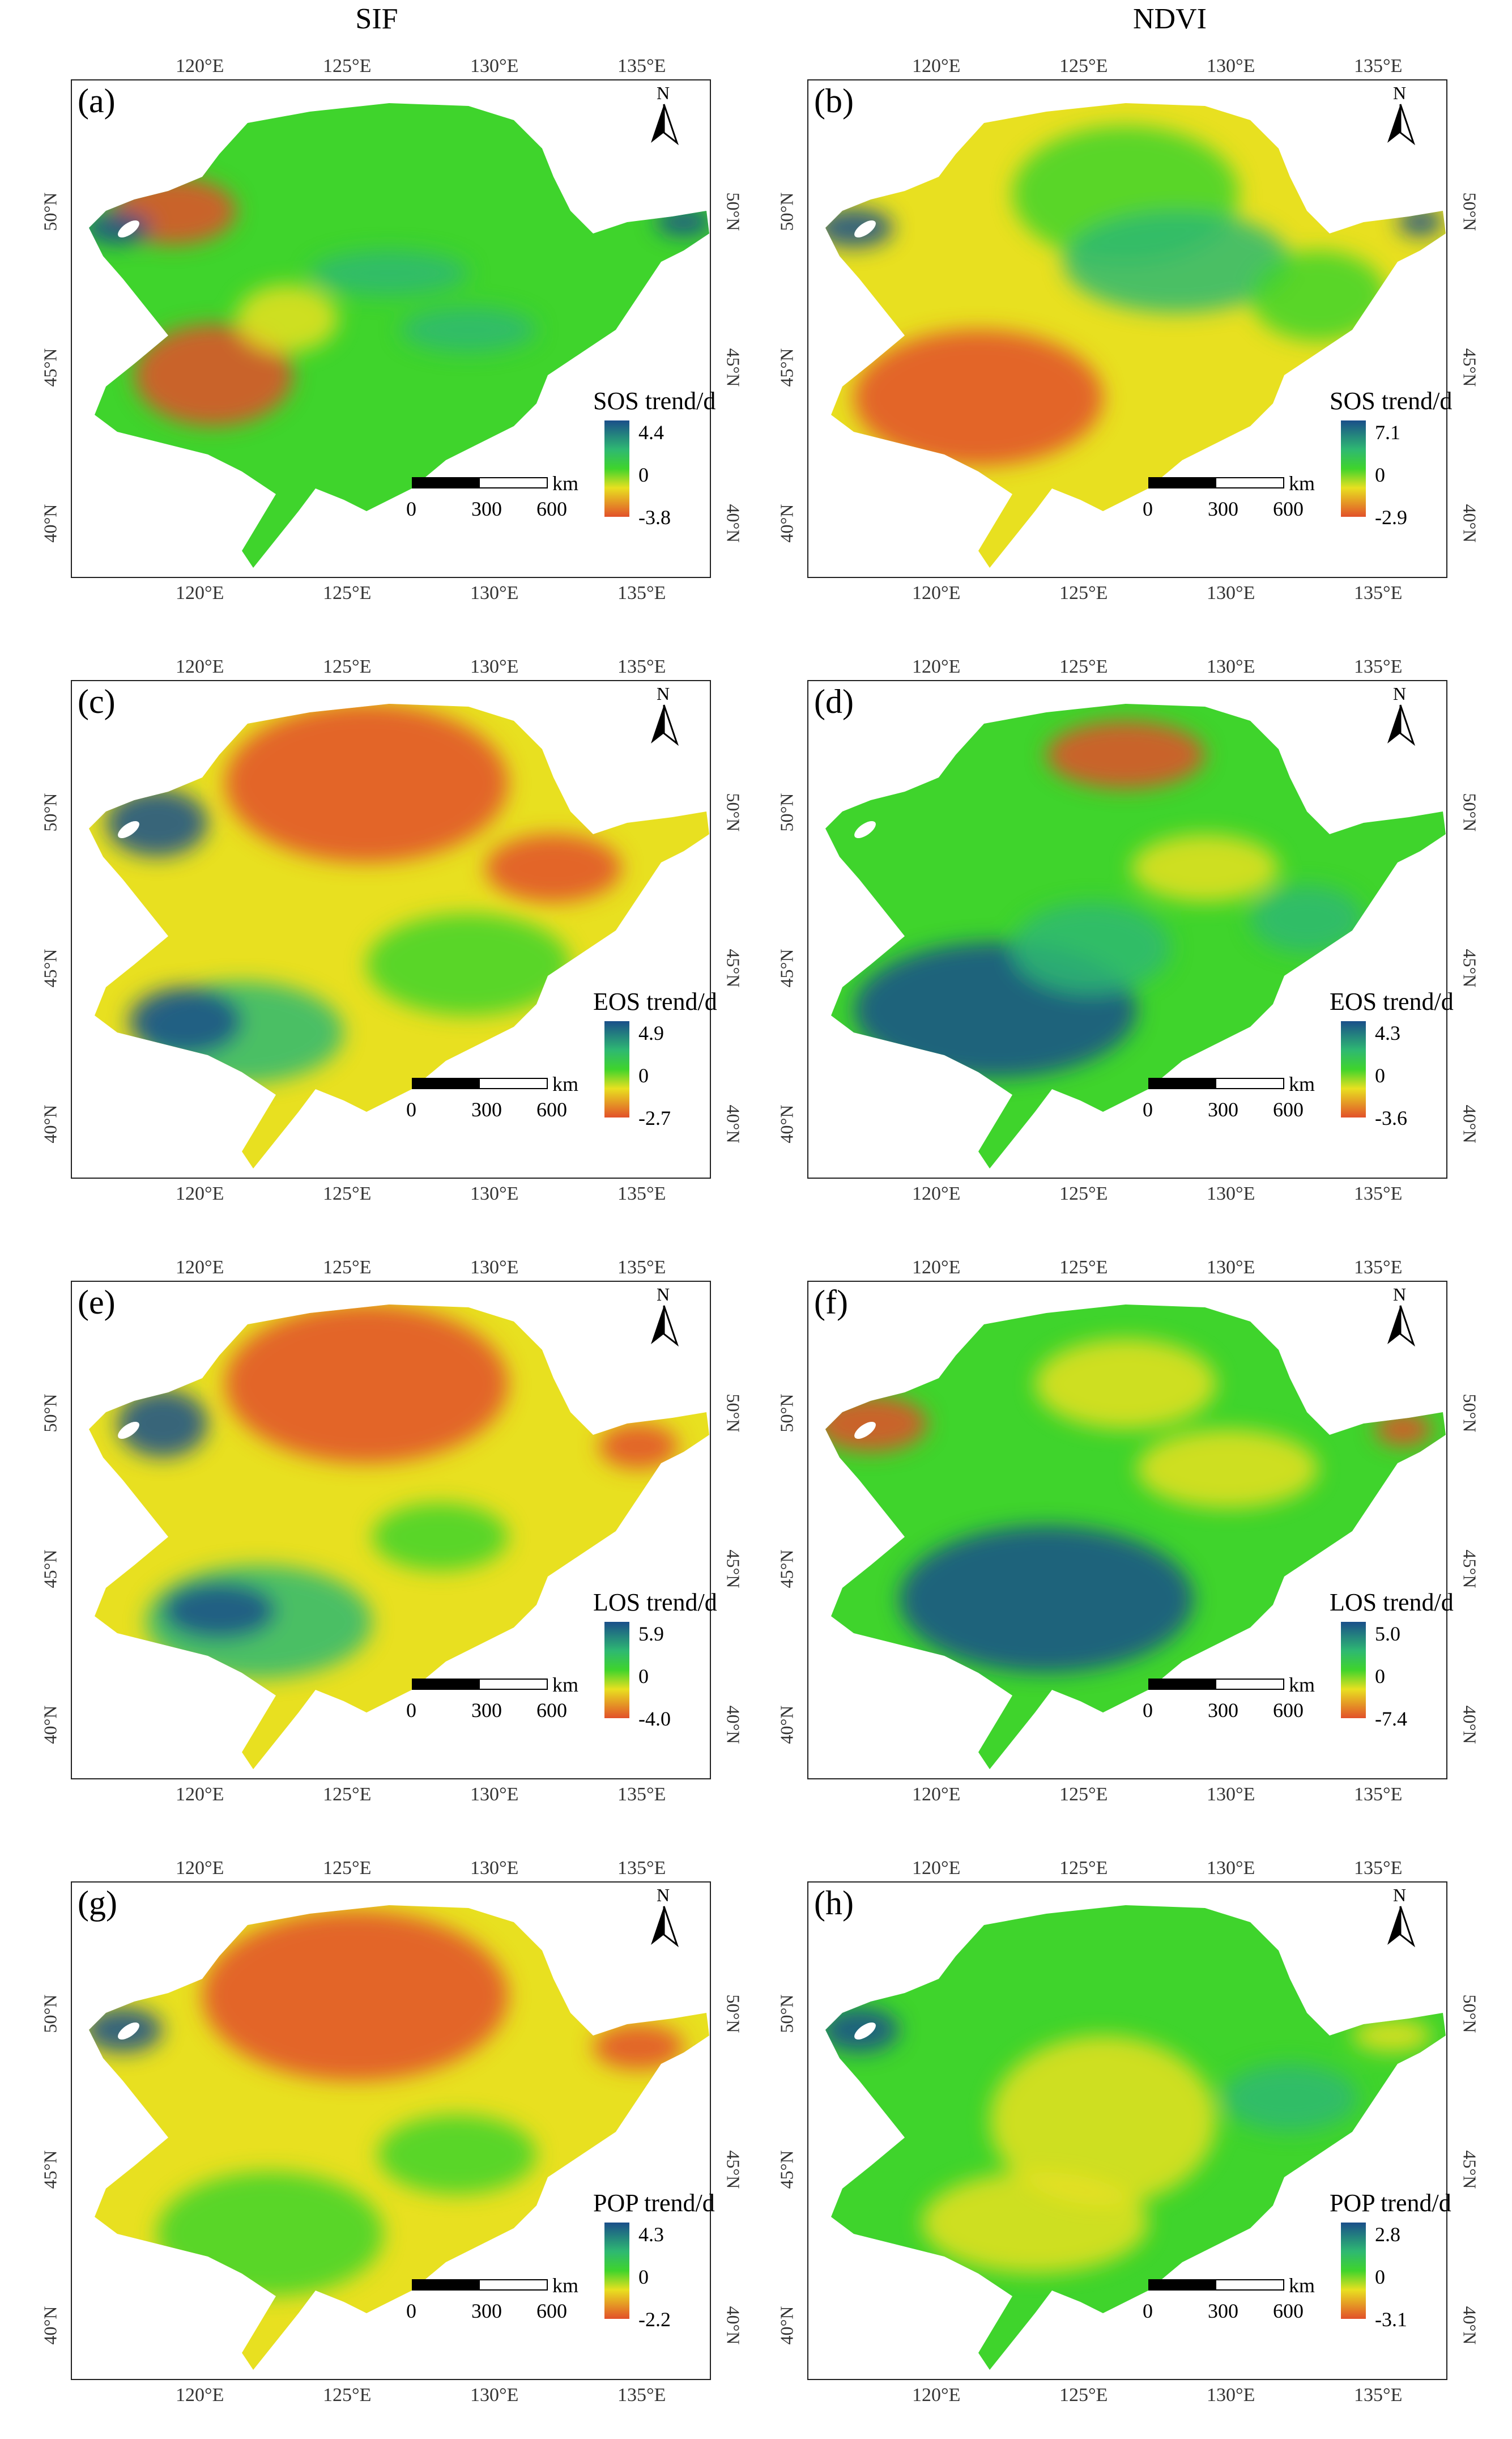 This screenshot has width=1512, height=2439. Describe the element at coordinates (1390, 2203) in the screenshot. I see `legend-title: POP trend/d` at that location.